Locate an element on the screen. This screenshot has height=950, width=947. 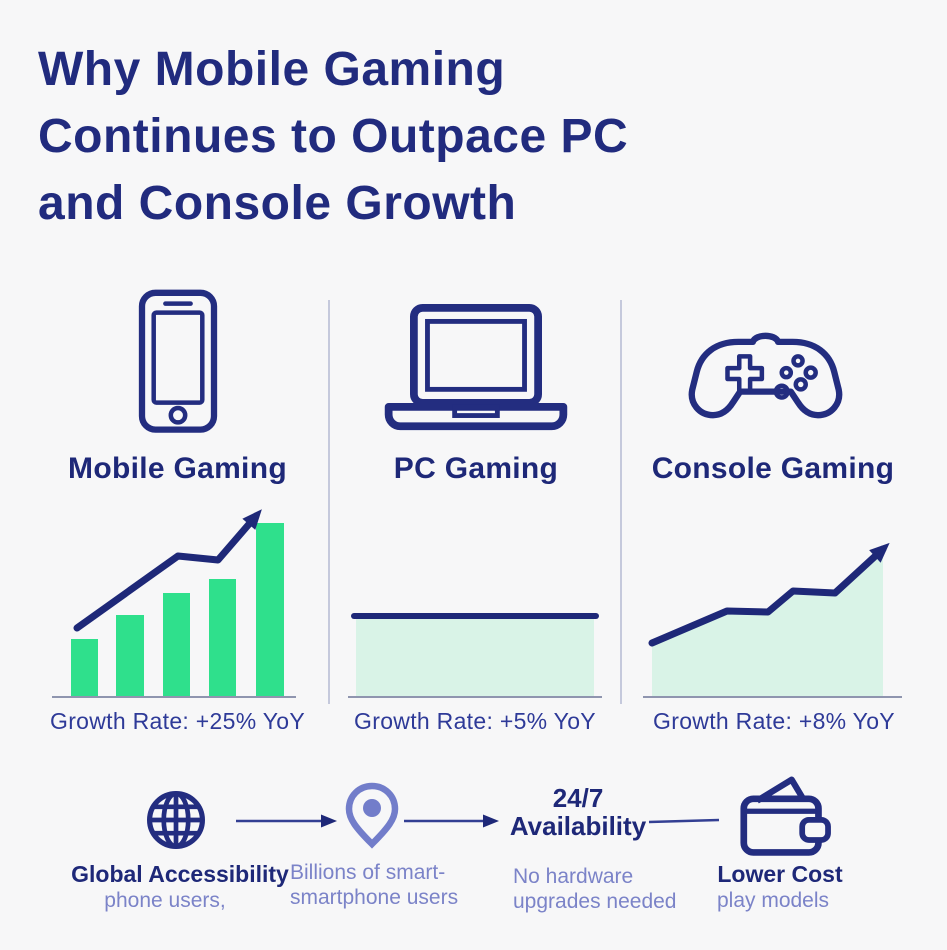
console-growth-chart is located at coordinates (772, 620).